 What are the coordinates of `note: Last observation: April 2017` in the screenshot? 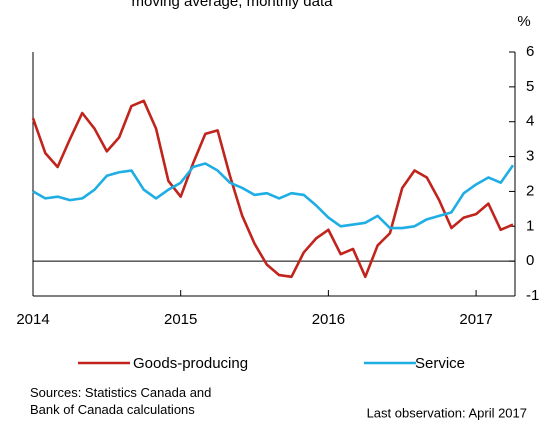 It's located at (447, 412).